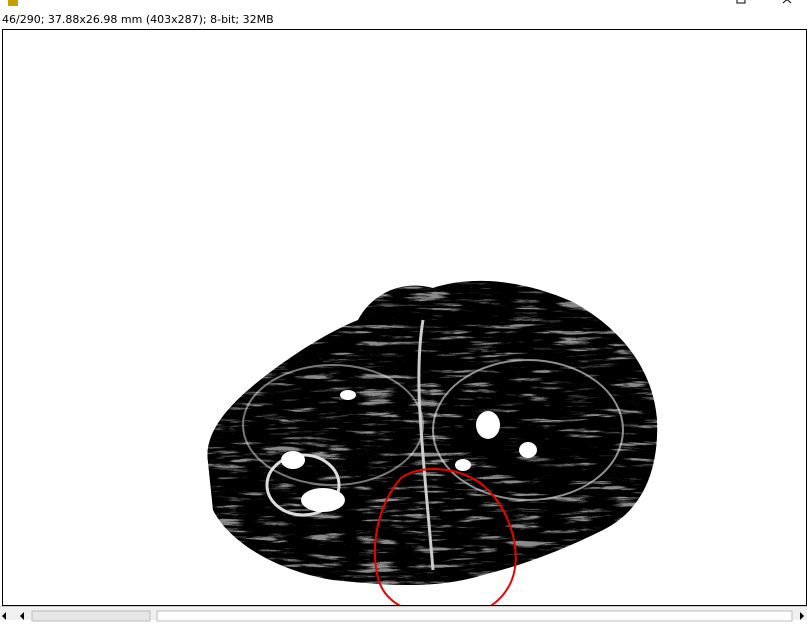  I want to click on scrollbar, so click(403, 614).